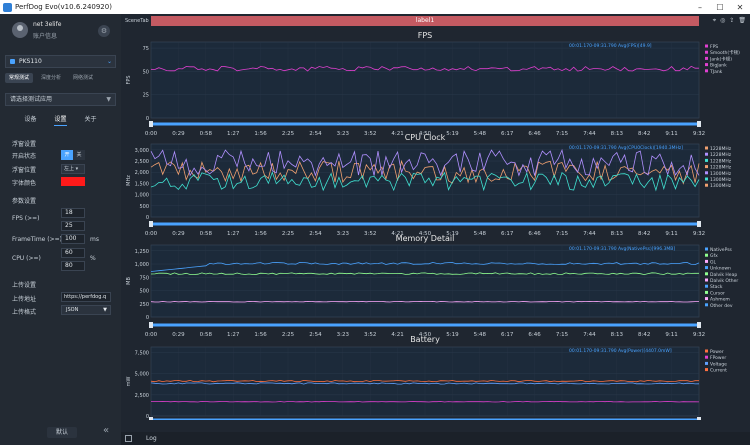 The height and width of the screenshot is (445, 750). I want to click on y-tick-label: 2,000, so click(142, 173).